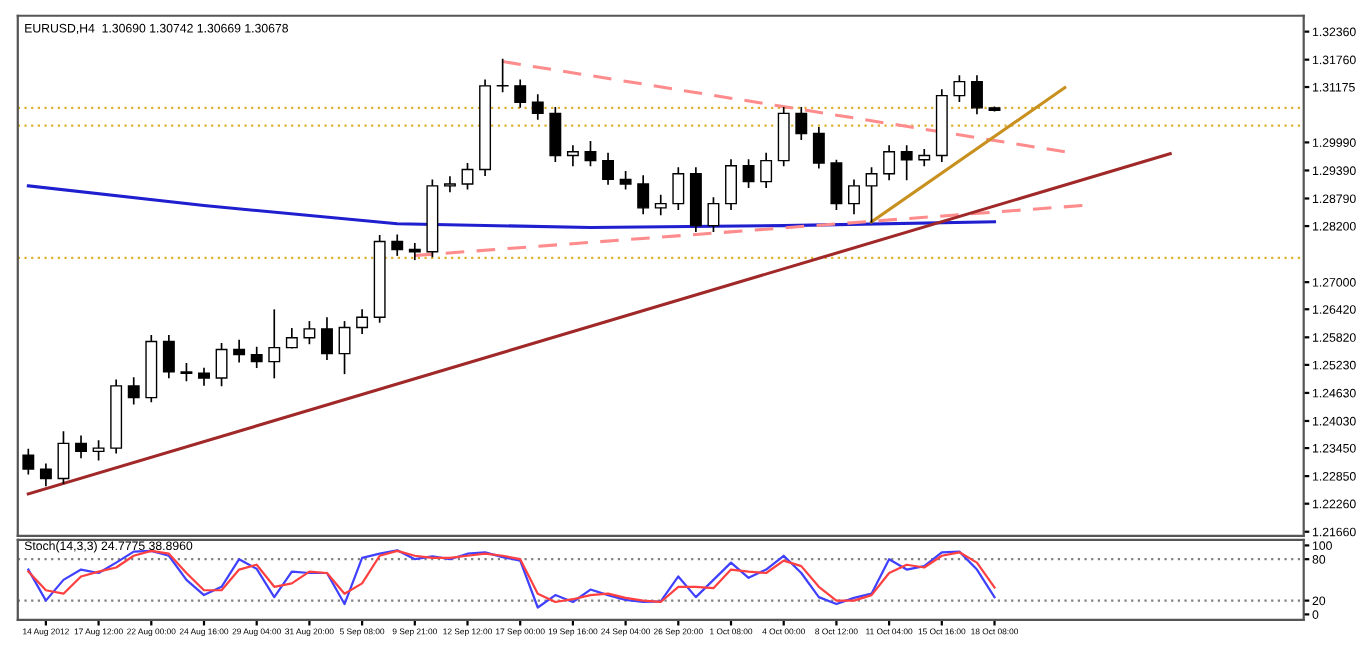  What do you see at coordinates (511, 206) in the screenshot?
I see `line-series` at bounding box center [511, 206].